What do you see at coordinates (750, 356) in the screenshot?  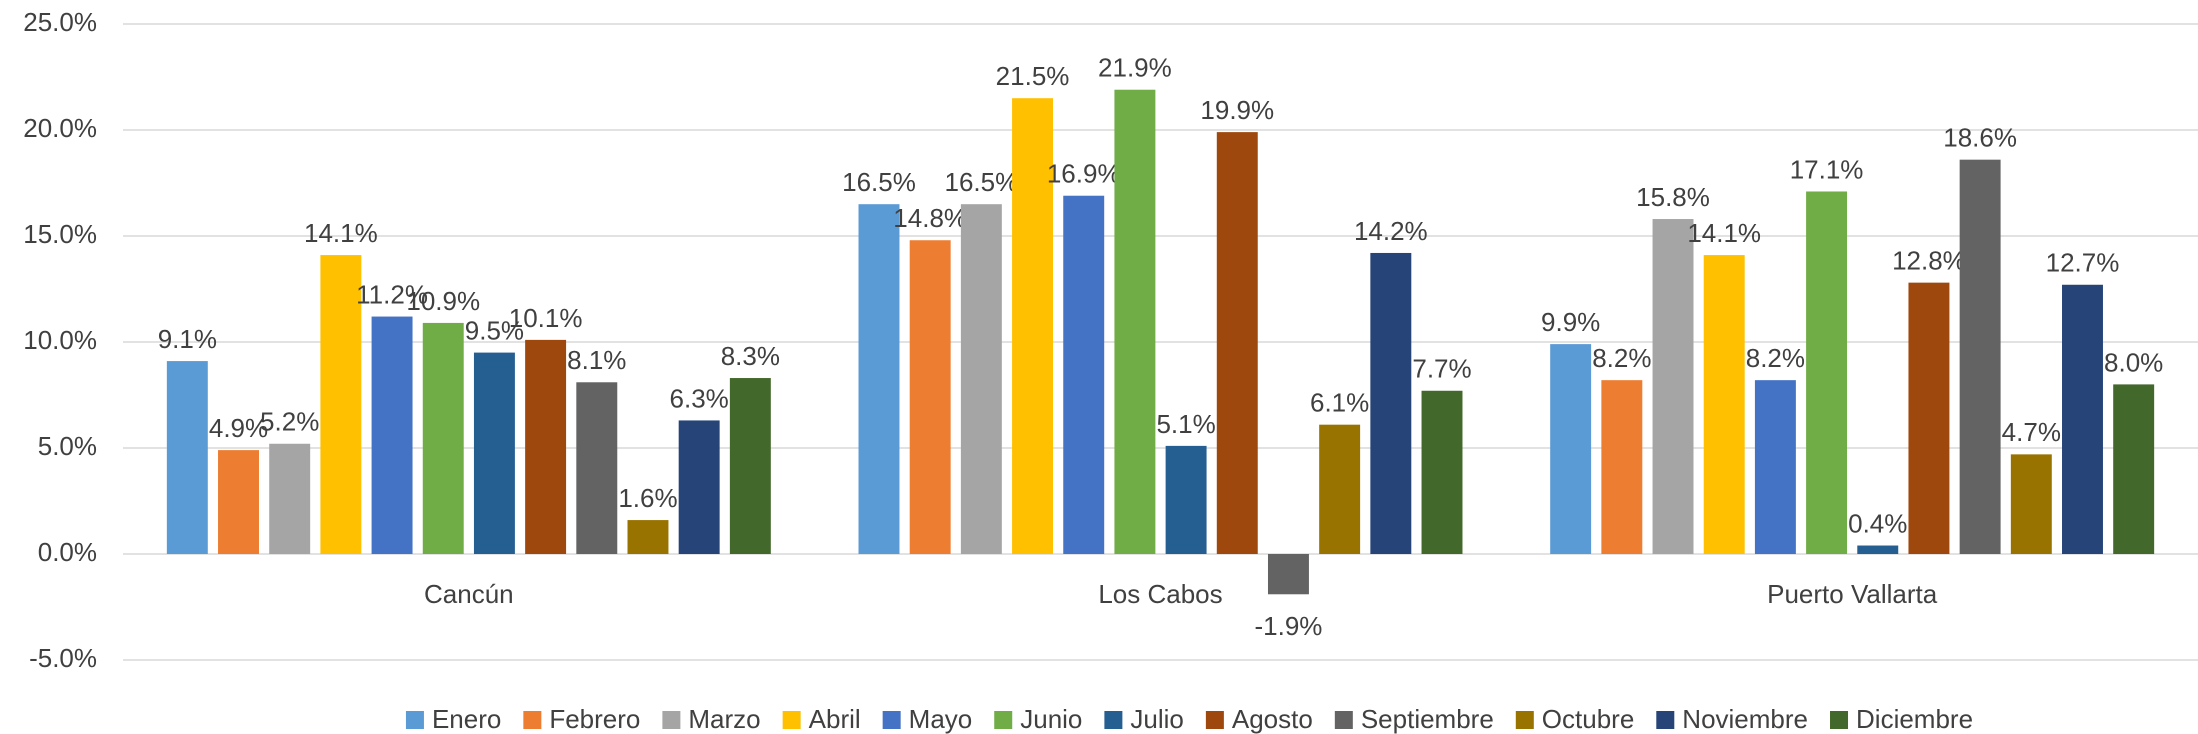 I see `data-label: 8.3%` at bounding box center [750, 356].